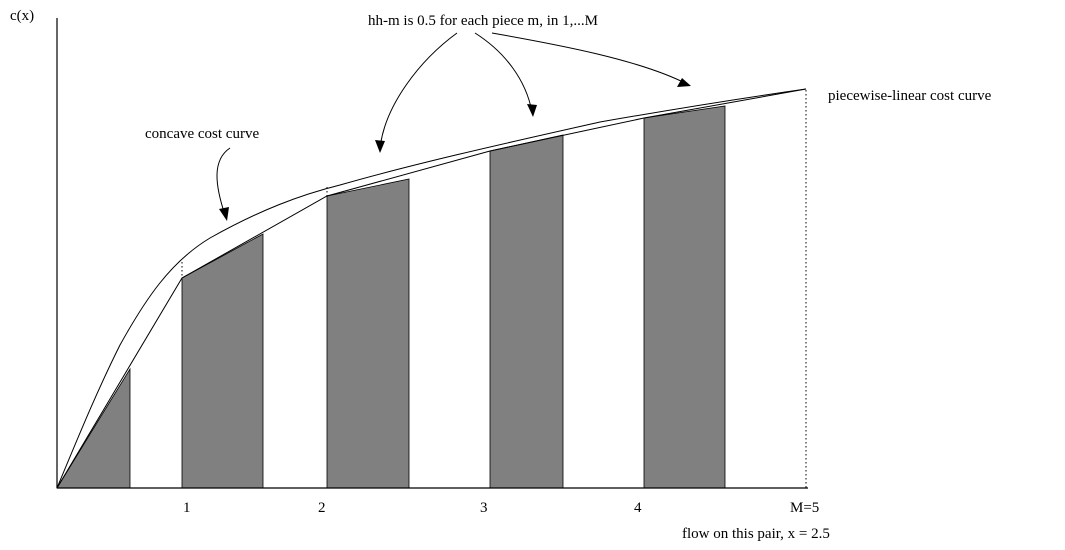 The image size is (1065, 550). Describe the element at coordinates (22, 16) in the screenshot. I see `y-axis-label: c(x)` at that location.